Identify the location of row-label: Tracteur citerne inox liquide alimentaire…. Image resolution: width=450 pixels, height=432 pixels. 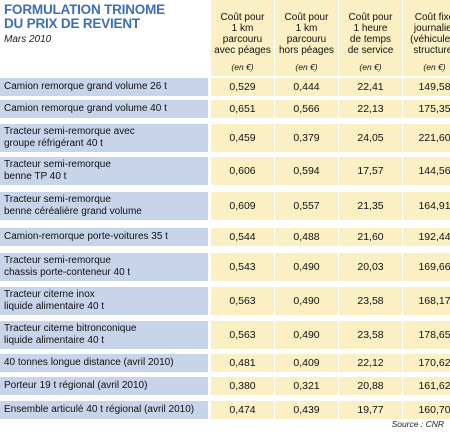
(104, 301).